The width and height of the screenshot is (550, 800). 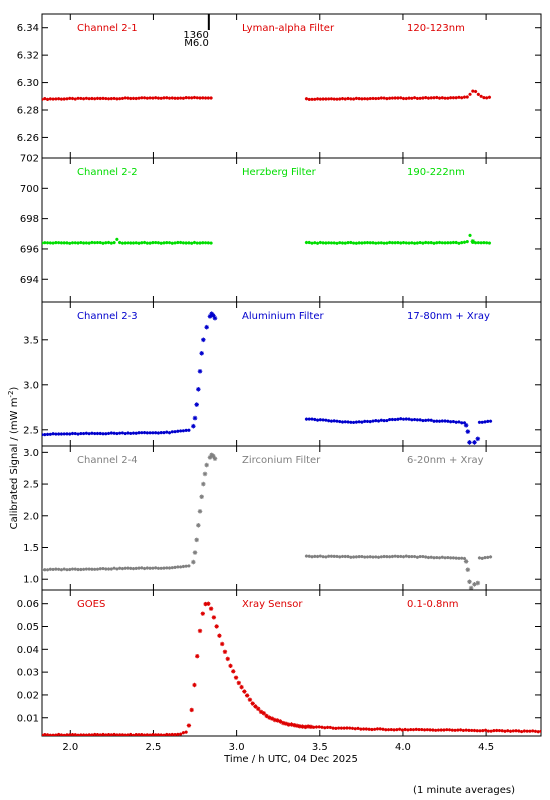 I want to click on y-tick-label: 696, so click(x=29, y=249).